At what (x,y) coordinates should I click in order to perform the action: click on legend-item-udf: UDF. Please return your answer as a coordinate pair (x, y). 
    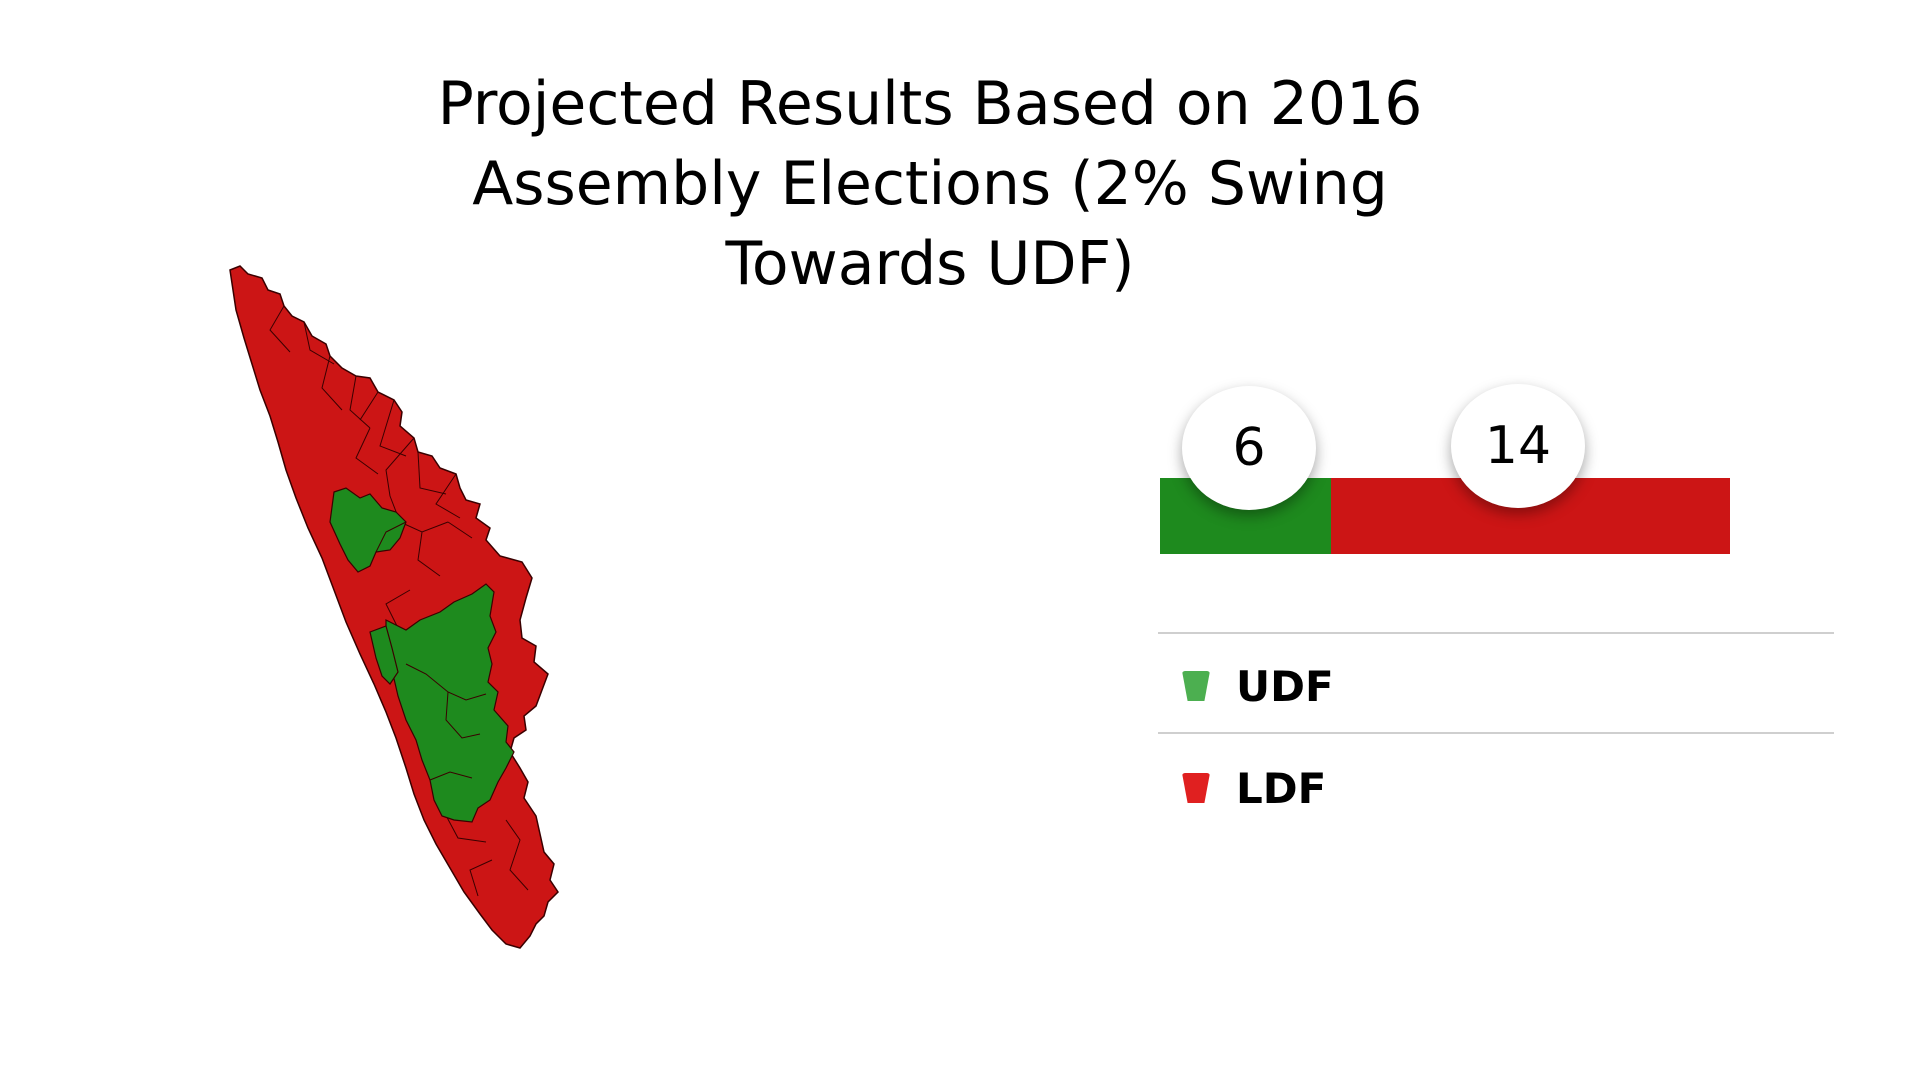
    Looking at the image, I should click on (1258, 686).